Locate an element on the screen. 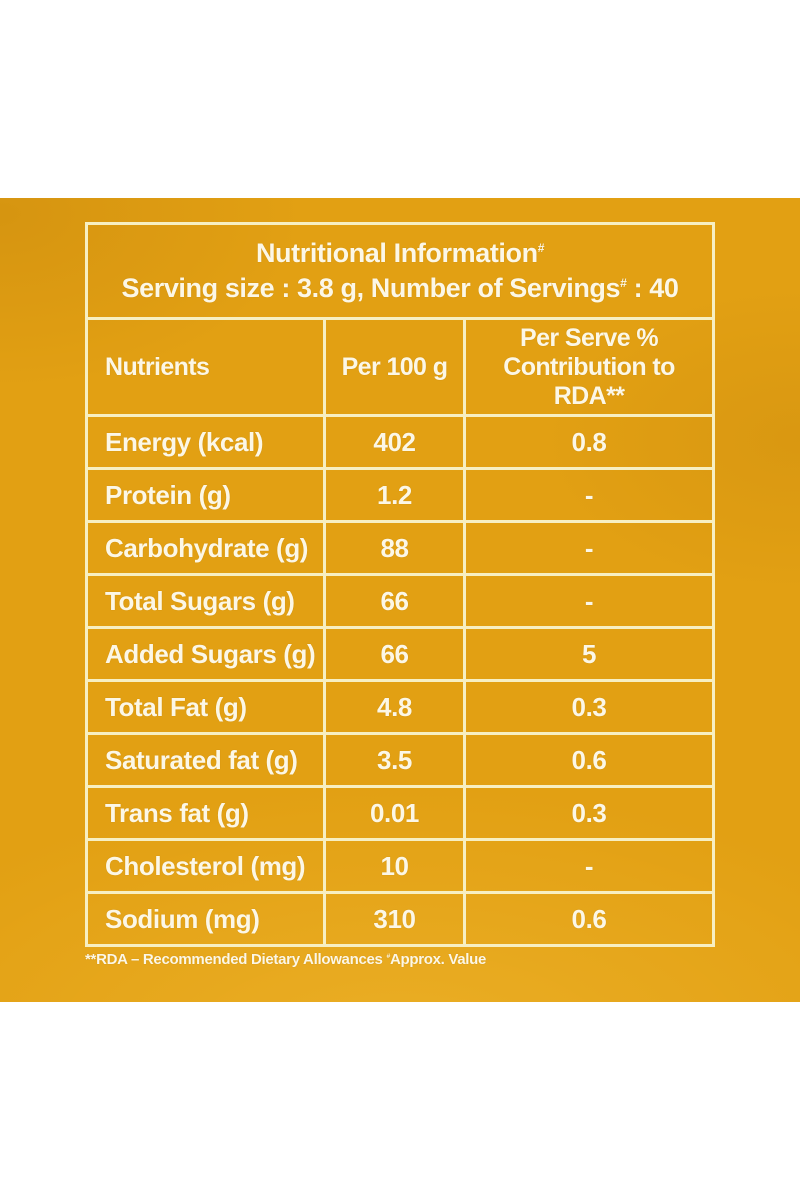  nutrient-name: Protein (g) is located at coordinates (205, 495).